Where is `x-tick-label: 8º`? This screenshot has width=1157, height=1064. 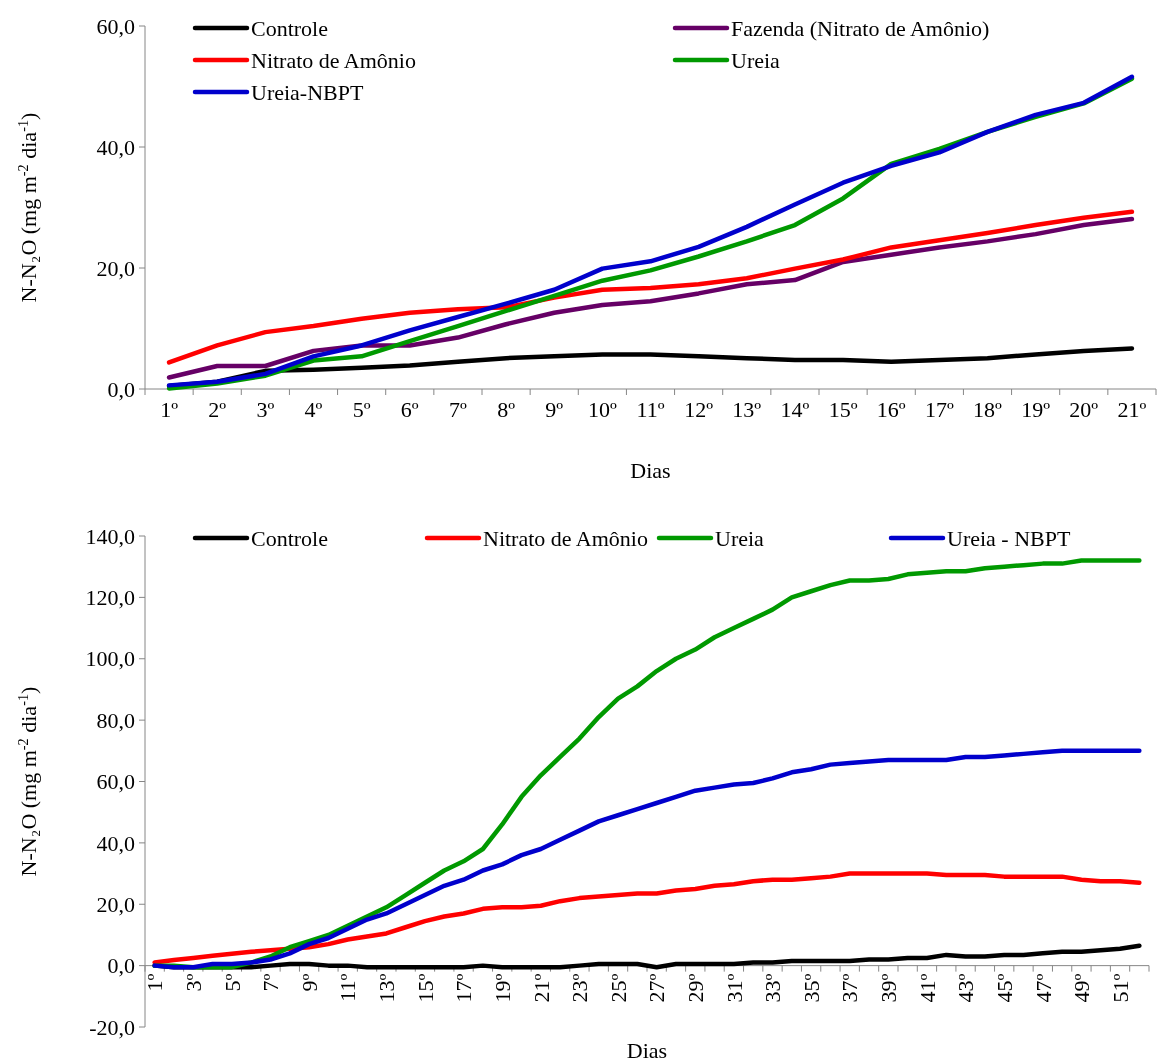 x-tick-label: 8º is located at coordinates (506, 409).